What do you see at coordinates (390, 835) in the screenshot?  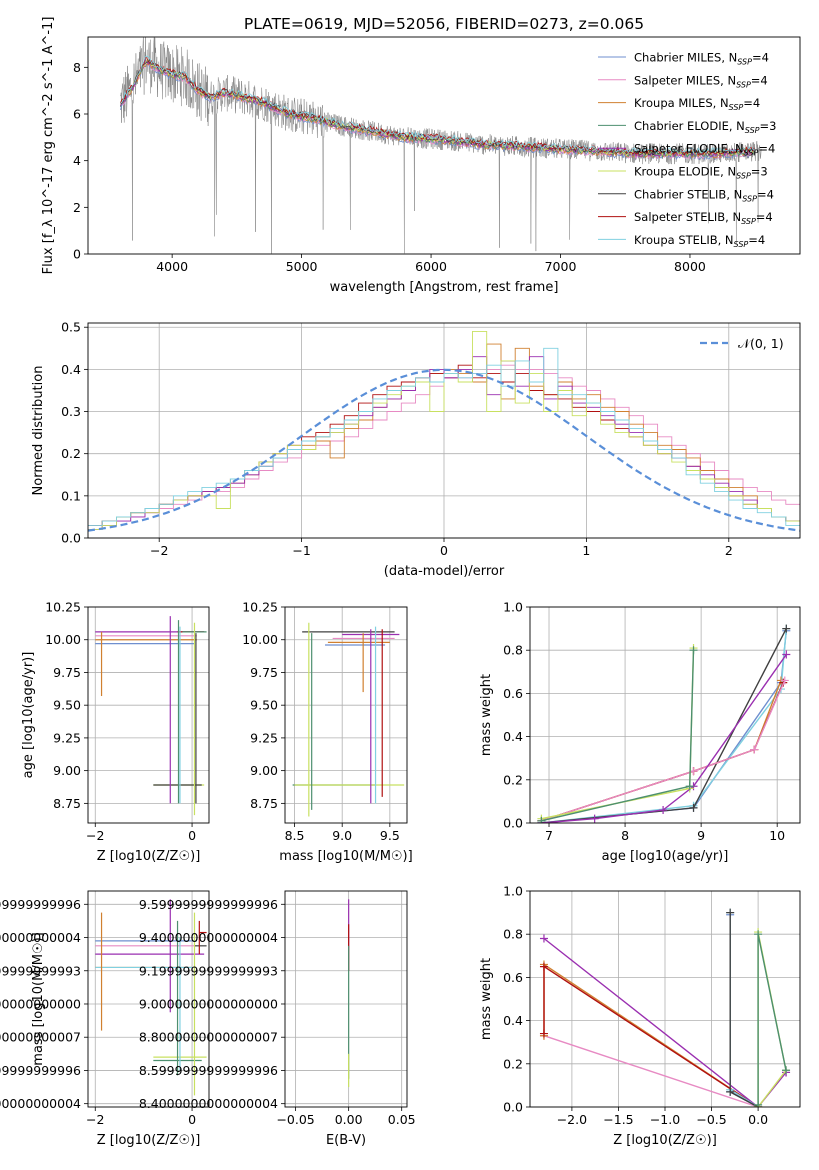 I see `age-vs-mass-xtick-label: 9.5` at bounding box center [390, 835].